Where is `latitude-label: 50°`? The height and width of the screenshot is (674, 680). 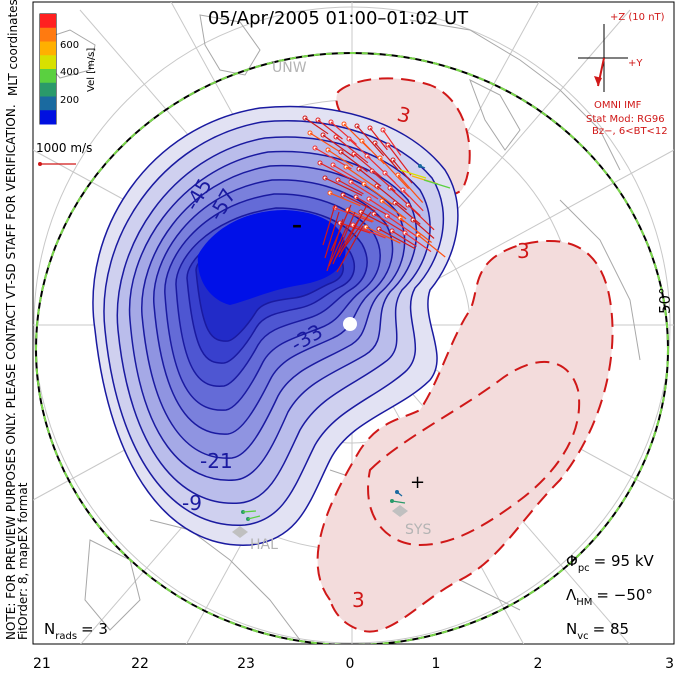 latitude-label: 50° is located at coordinates (665, 300).